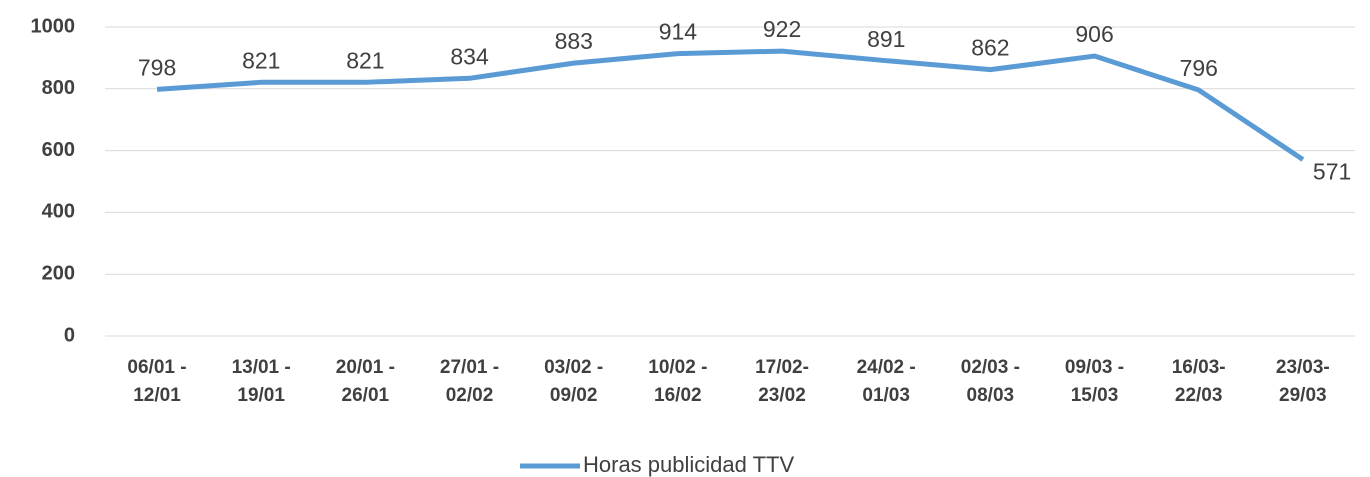 Image resolution: width=1370 pixels, height=477 pixels. What do you see at coordinates (990, 48) in the screenshot?
I see `data-label: 862` at bounding box center [990, 48].